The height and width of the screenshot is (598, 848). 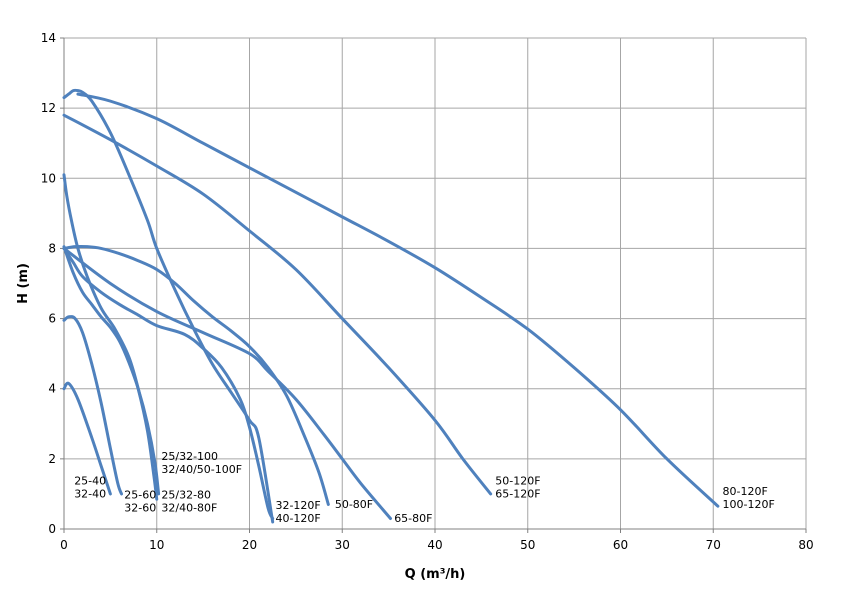 I want to click on x-axis-title: Q (m³/h), so click(x=435, y=574).